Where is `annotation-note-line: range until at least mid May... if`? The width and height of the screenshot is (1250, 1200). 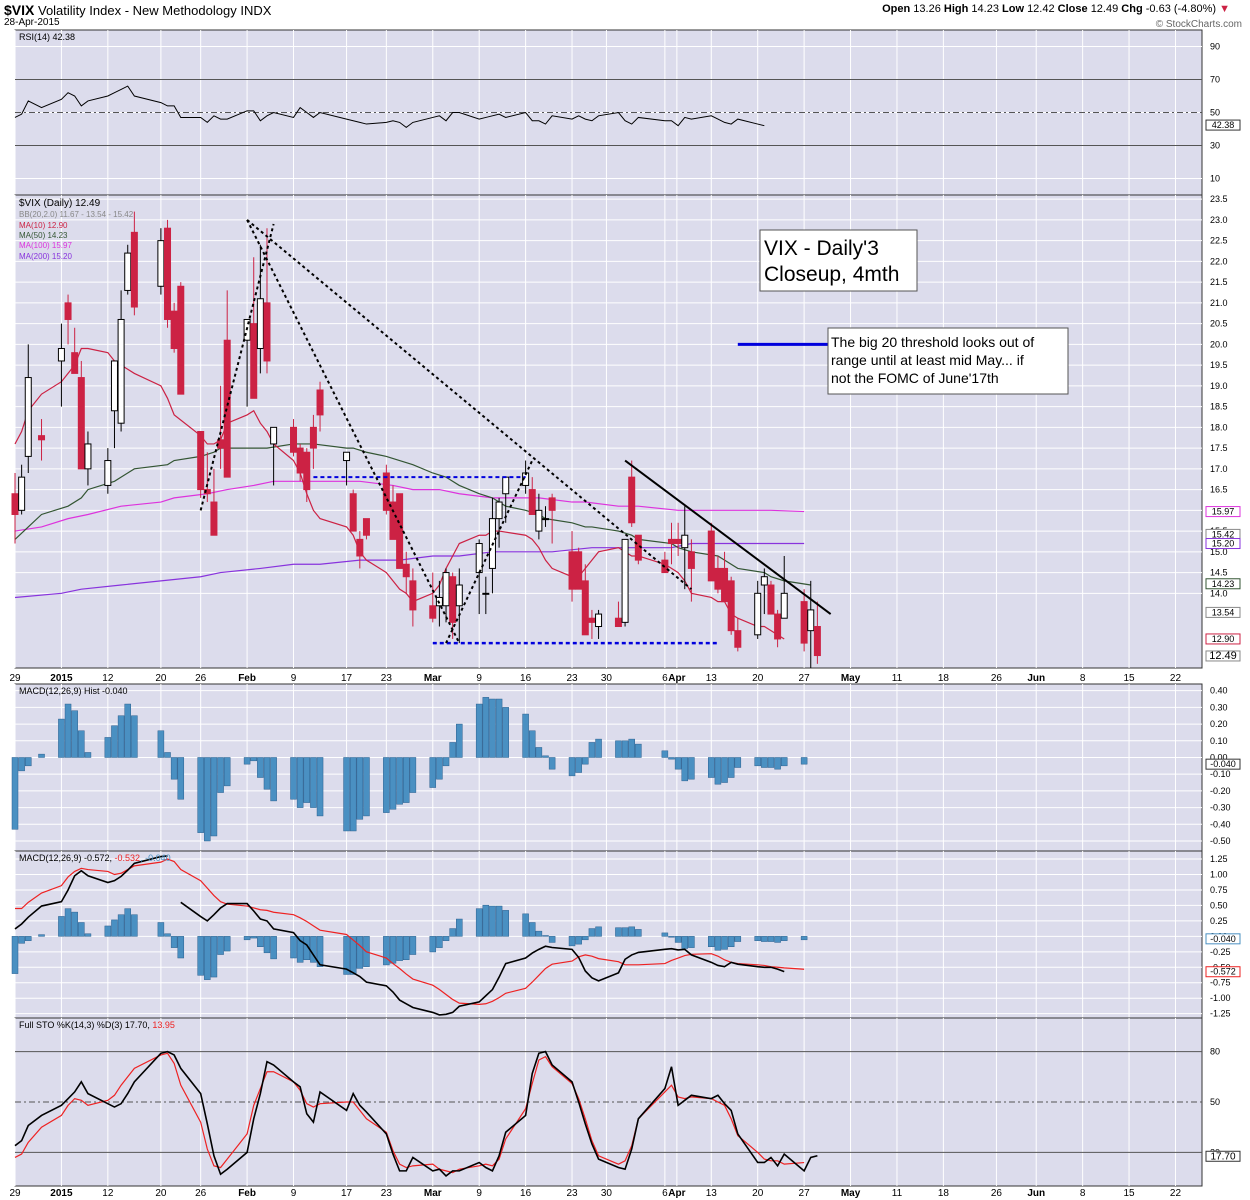 annotation-note-line: range until at least mid May... if is located at coordinates (927, 360).